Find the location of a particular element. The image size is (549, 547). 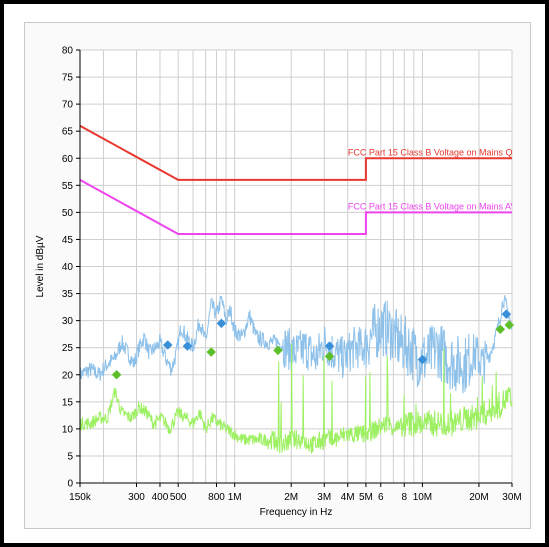

y-tick-label: 45 is located at coordinates (68, 240).